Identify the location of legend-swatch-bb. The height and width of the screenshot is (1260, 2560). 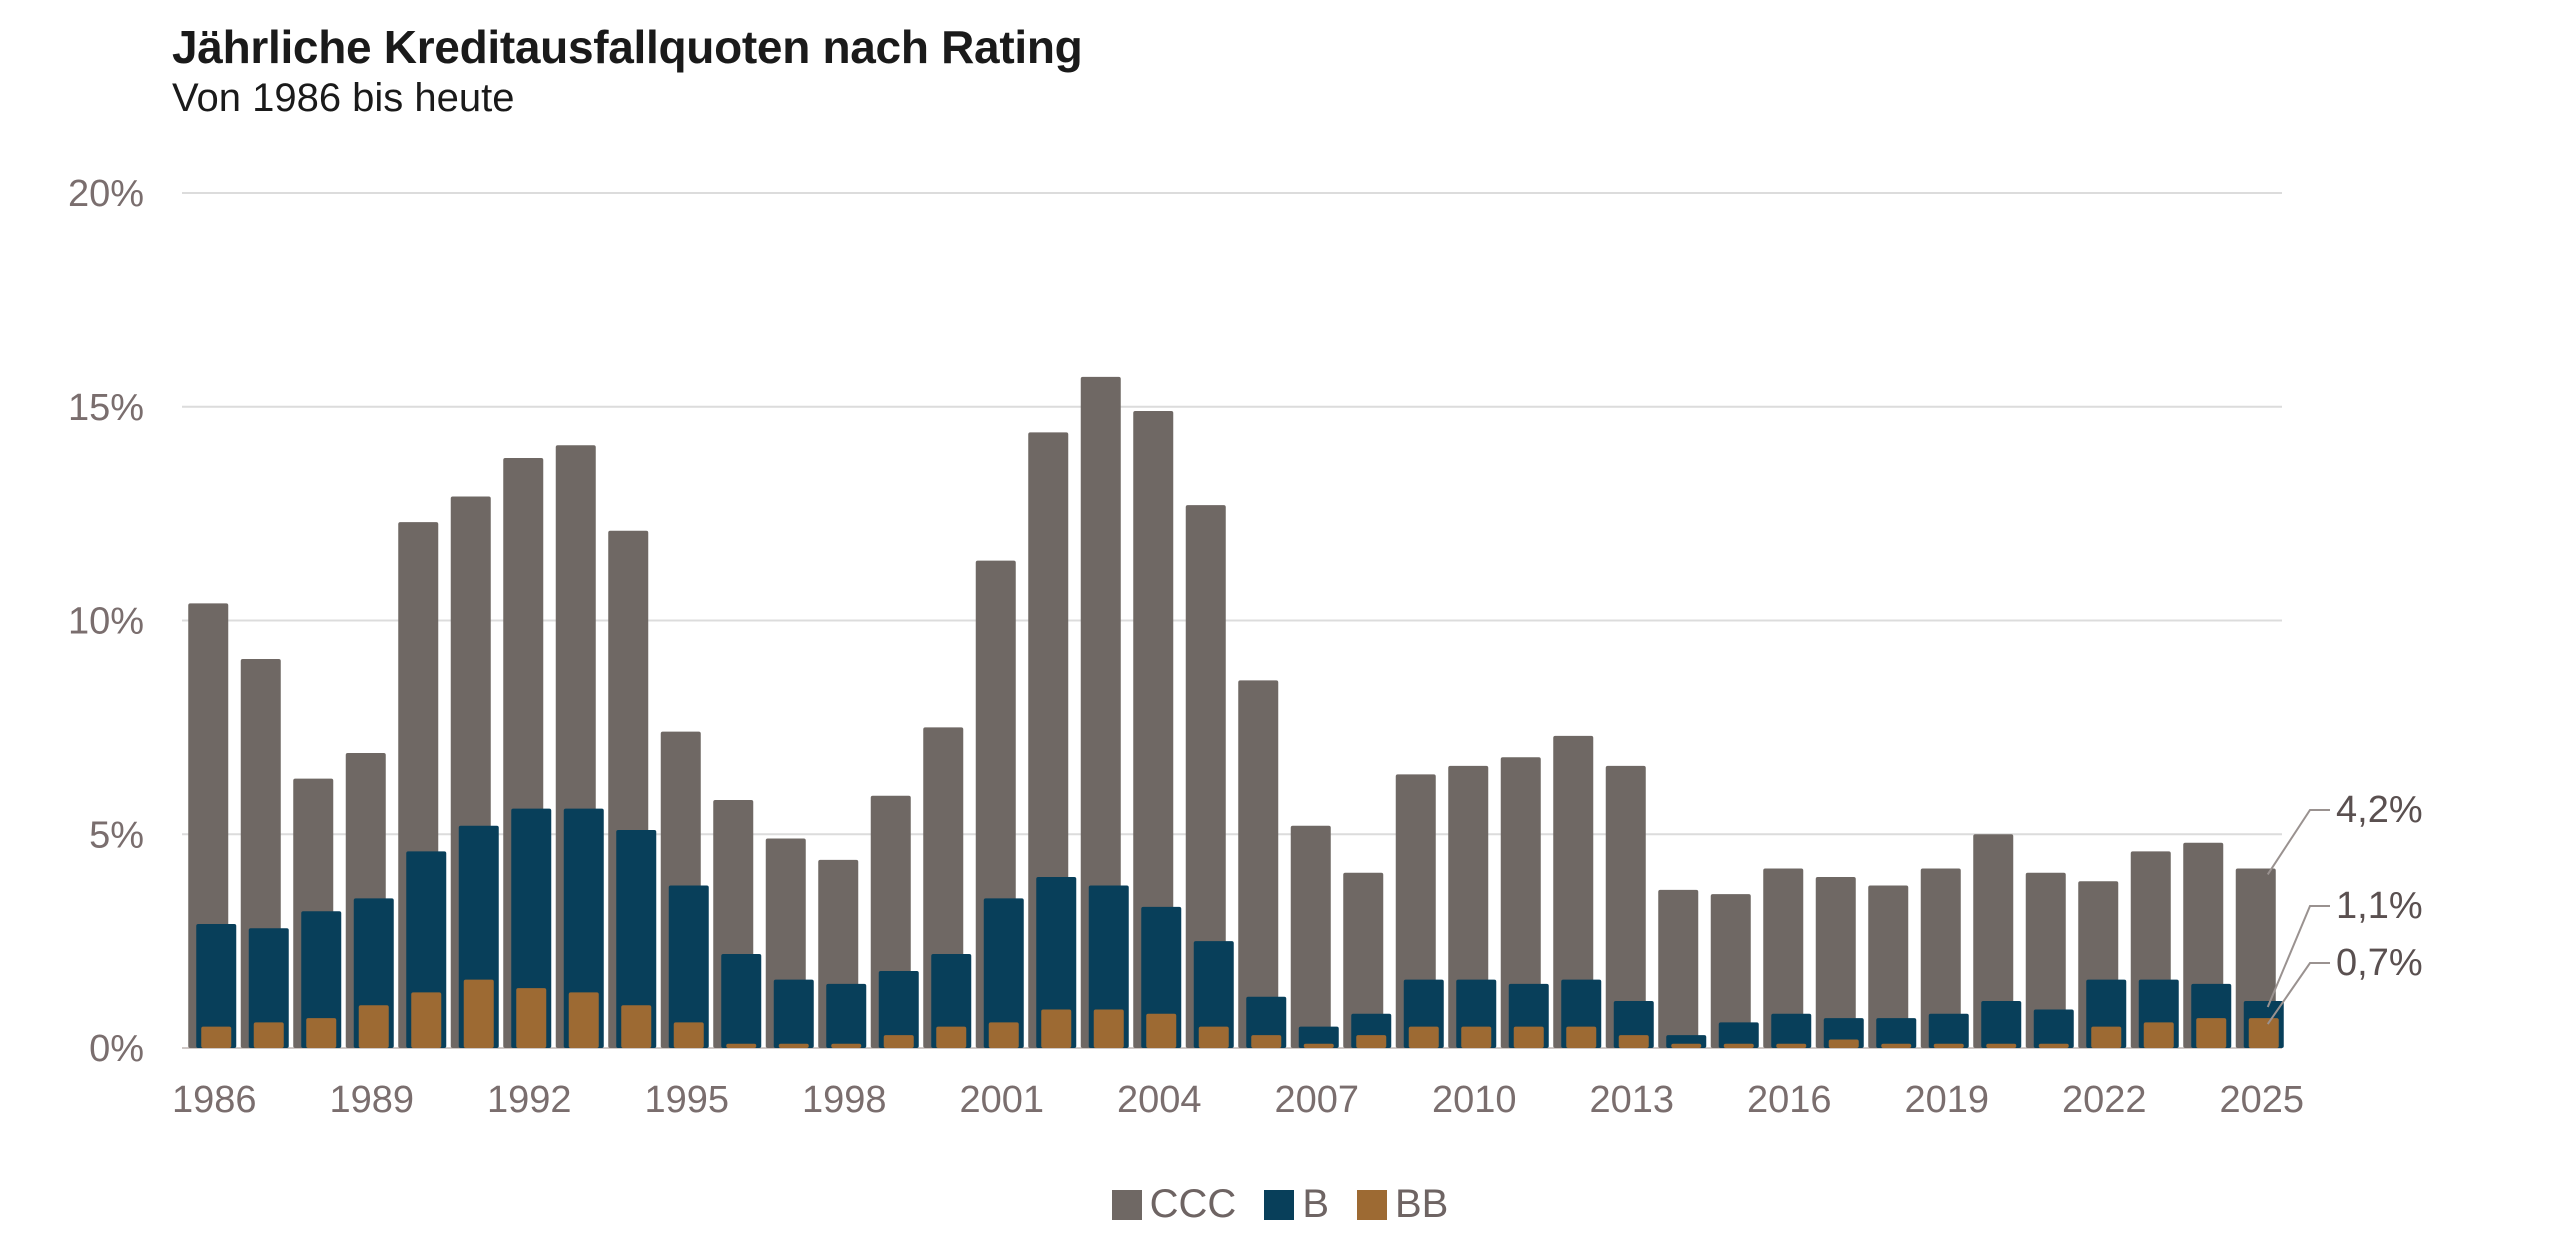
(1372, 1204).